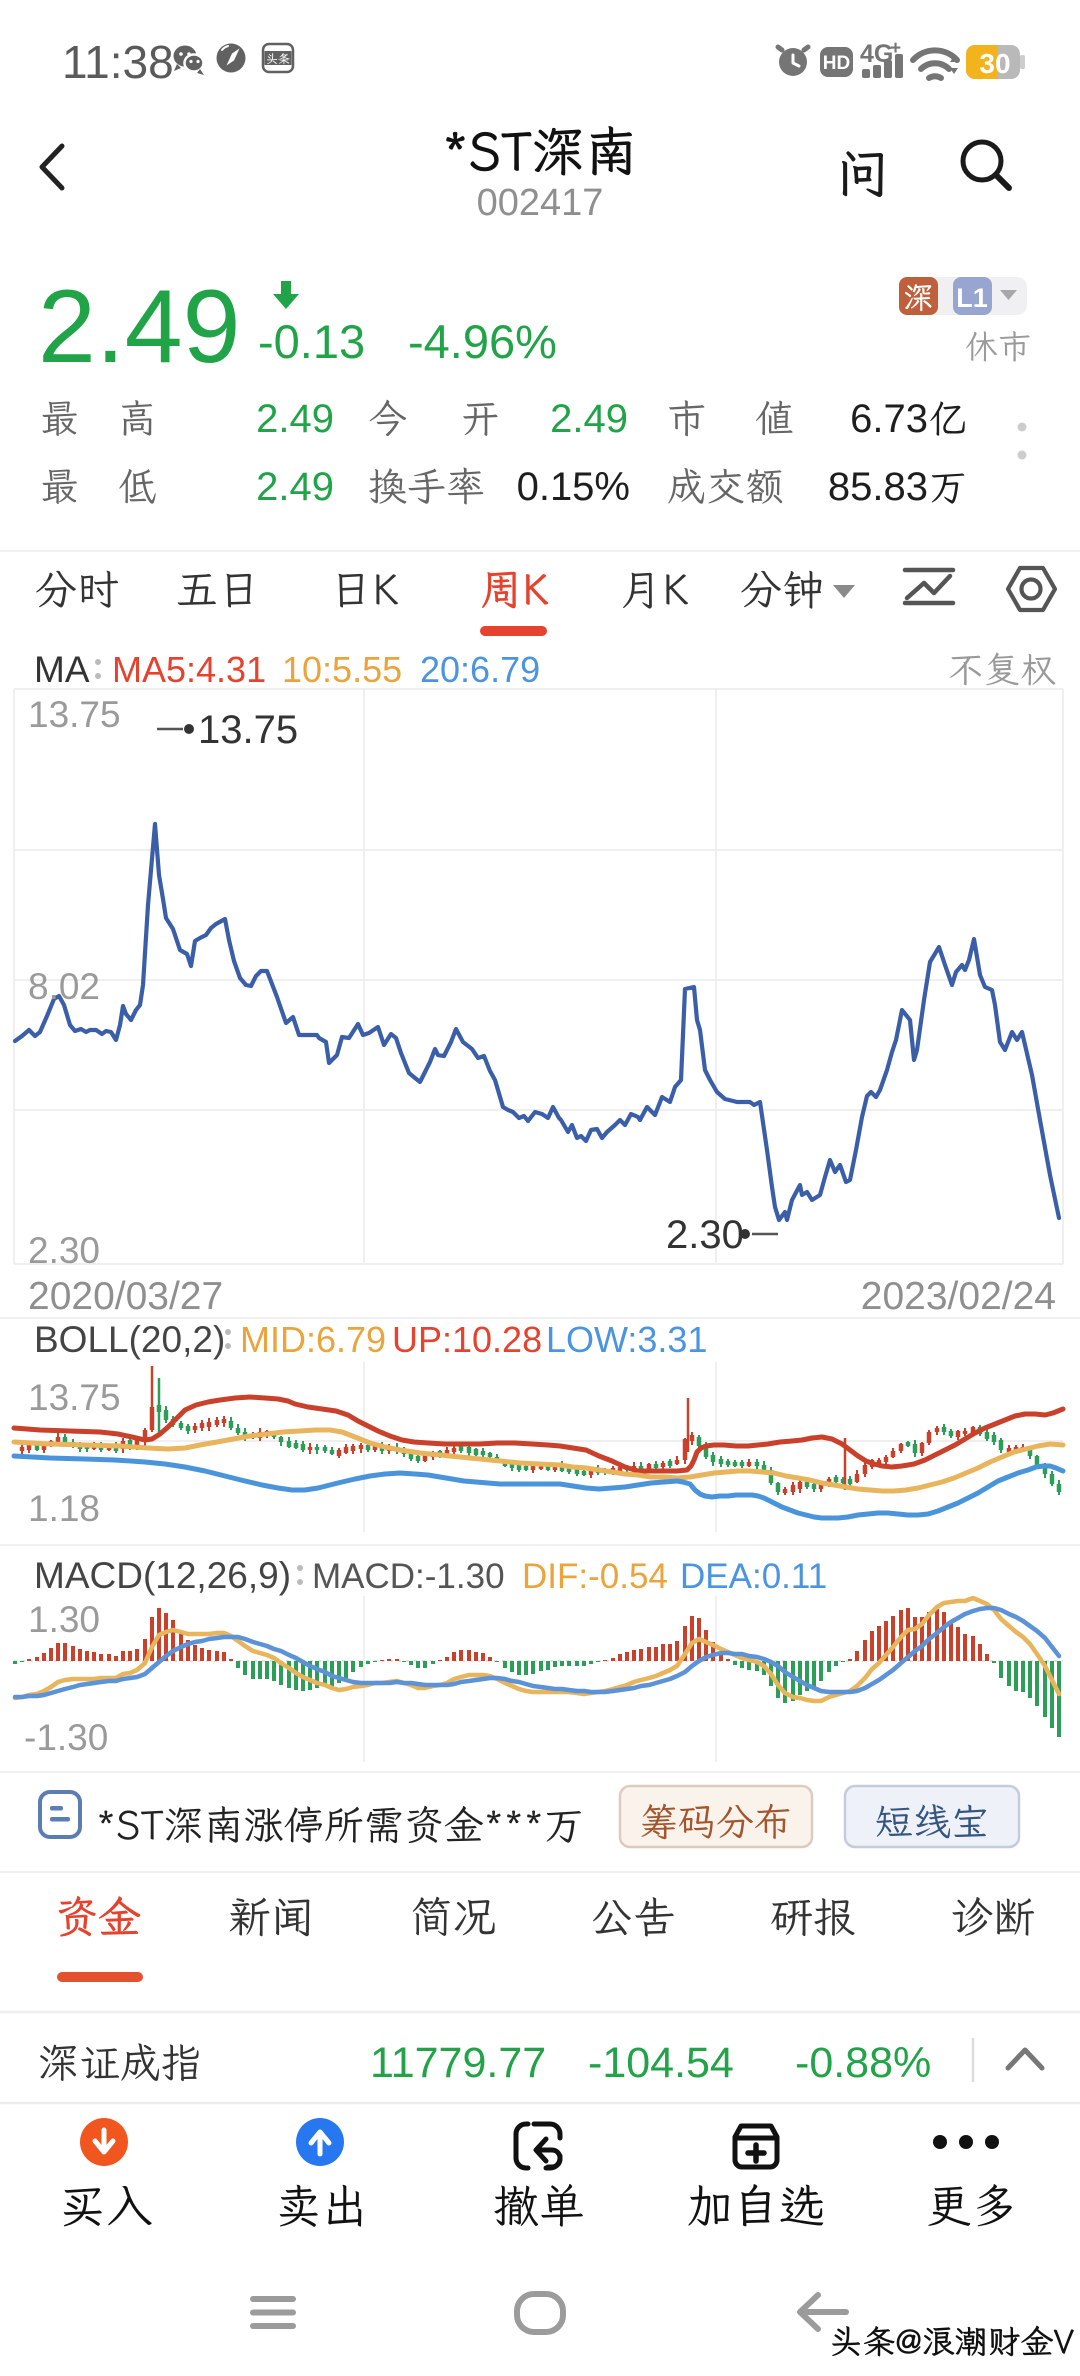  Describe the element at coordinates (540, 203) in the screenshot. I see `svg-text: 002417` at that location.